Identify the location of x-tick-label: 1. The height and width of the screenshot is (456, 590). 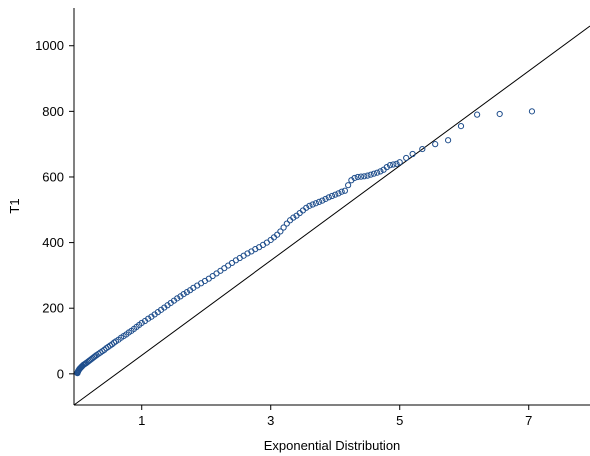
(141, 420).